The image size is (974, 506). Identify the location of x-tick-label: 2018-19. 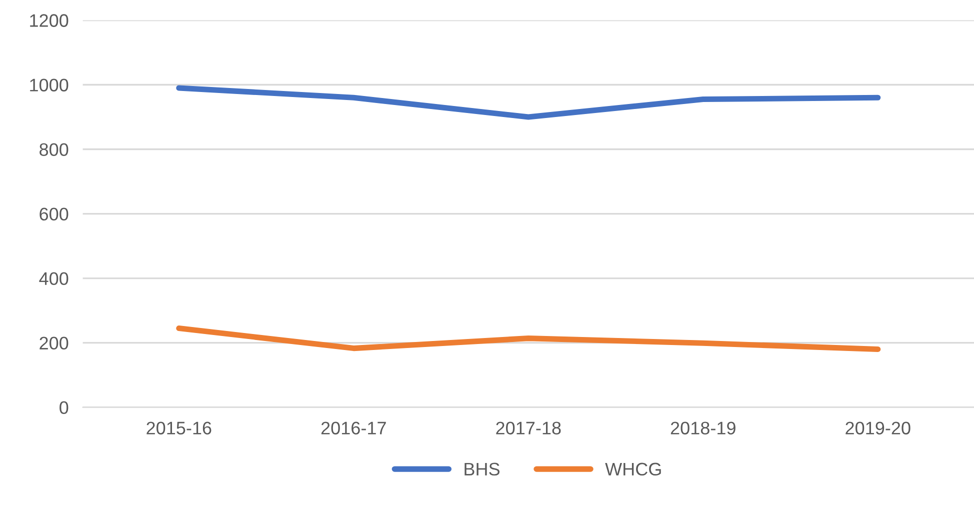
(703, 428).